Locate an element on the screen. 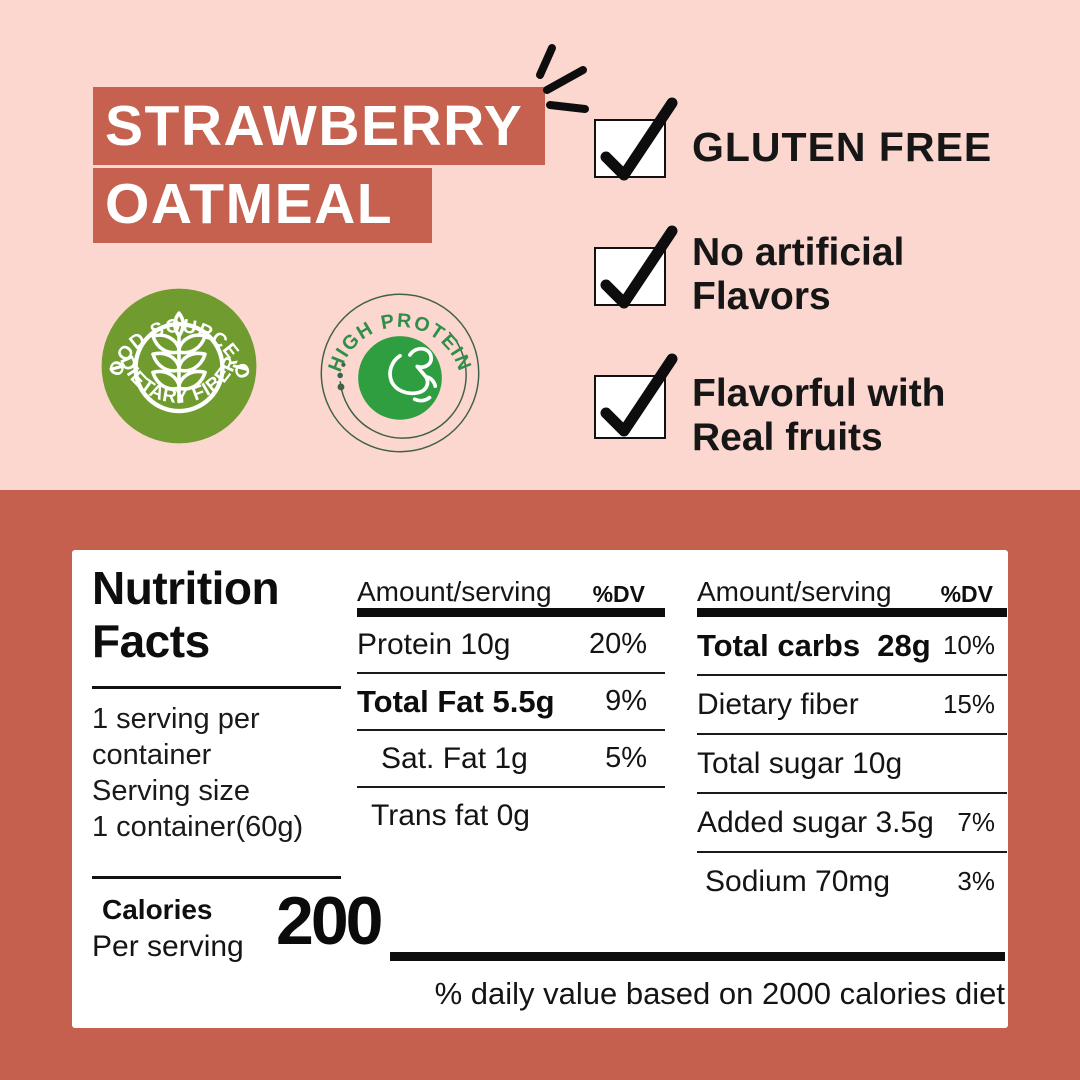 This screenshot has height=1080, width=1080. dietary-fiber-badge: GOOD SOURCE OF DIETARY FIBER is located at coordinates (178, 365).